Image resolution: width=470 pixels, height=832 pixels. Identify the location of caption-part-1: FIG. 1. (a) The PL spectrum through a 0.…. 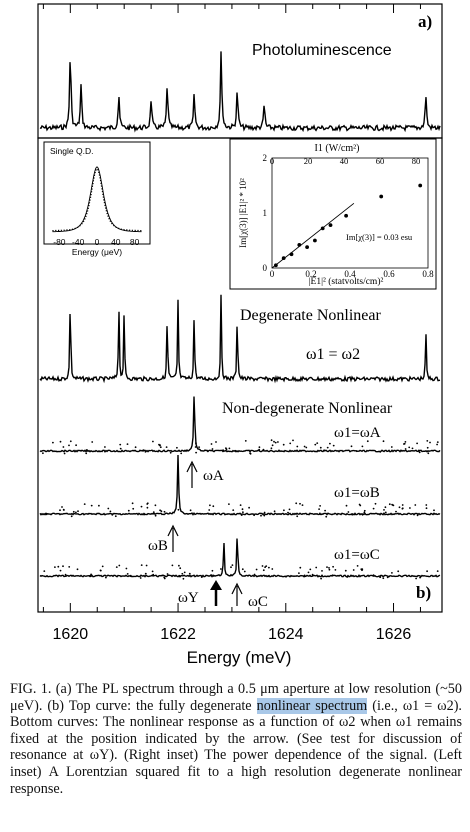
(236, 697).